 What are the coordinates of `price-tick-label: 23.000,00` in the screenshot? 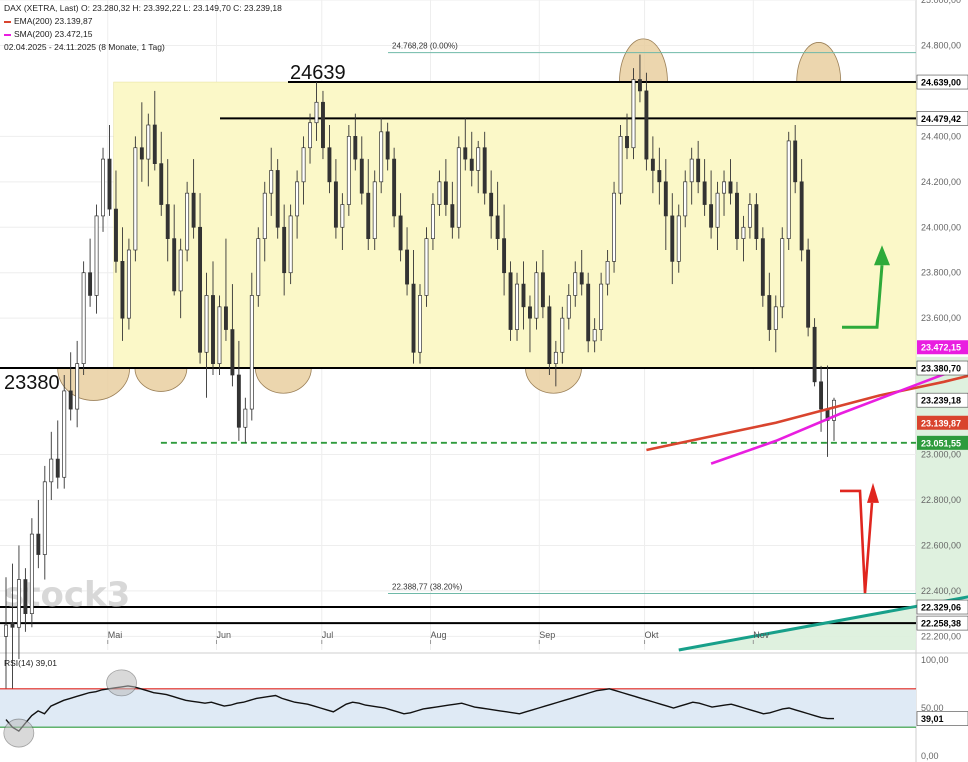 It's located at (941, 455).